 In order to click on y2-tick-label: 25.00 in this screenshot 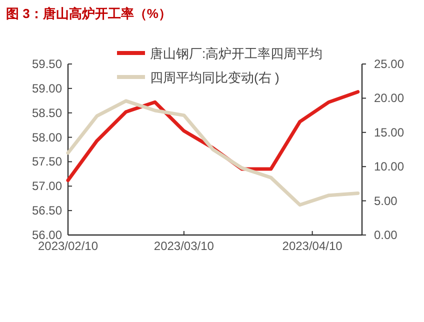, I will do `click(389, 64)`.